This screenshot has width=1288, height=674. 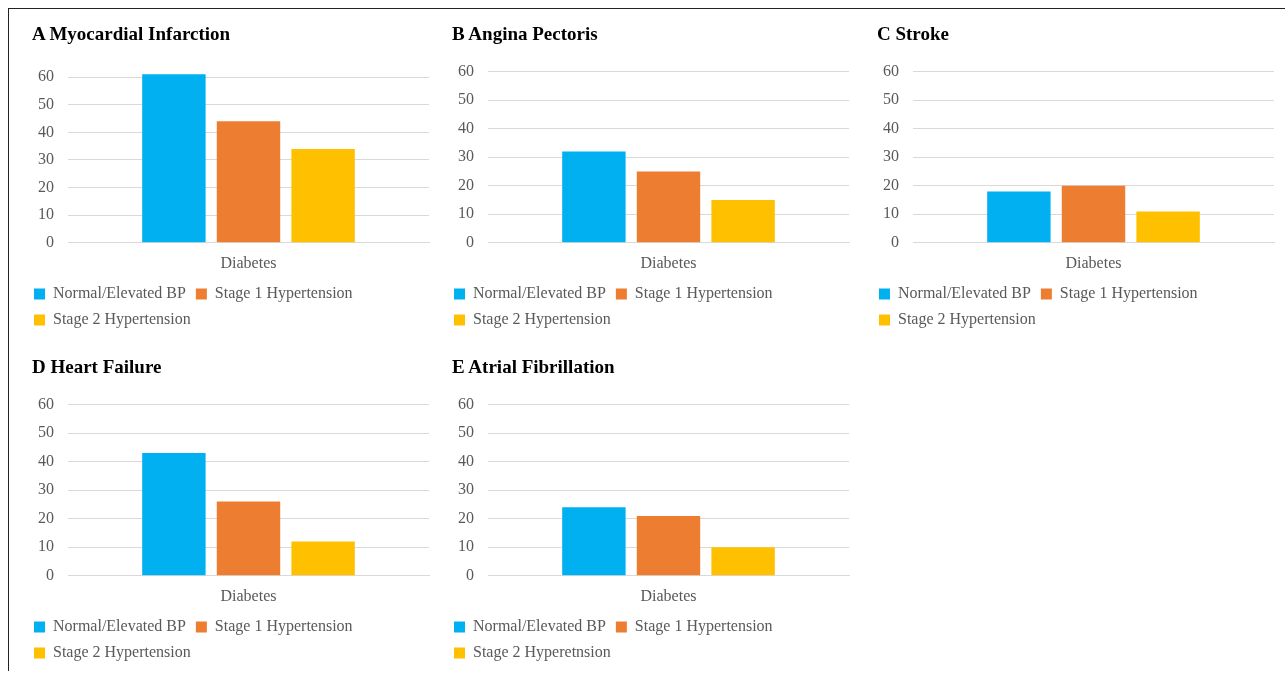 What do you see at coordinates (533, 367) in the screenshot?
I see `chart-title: E Atrial Fibrillation` at bounding box center [533, 367].